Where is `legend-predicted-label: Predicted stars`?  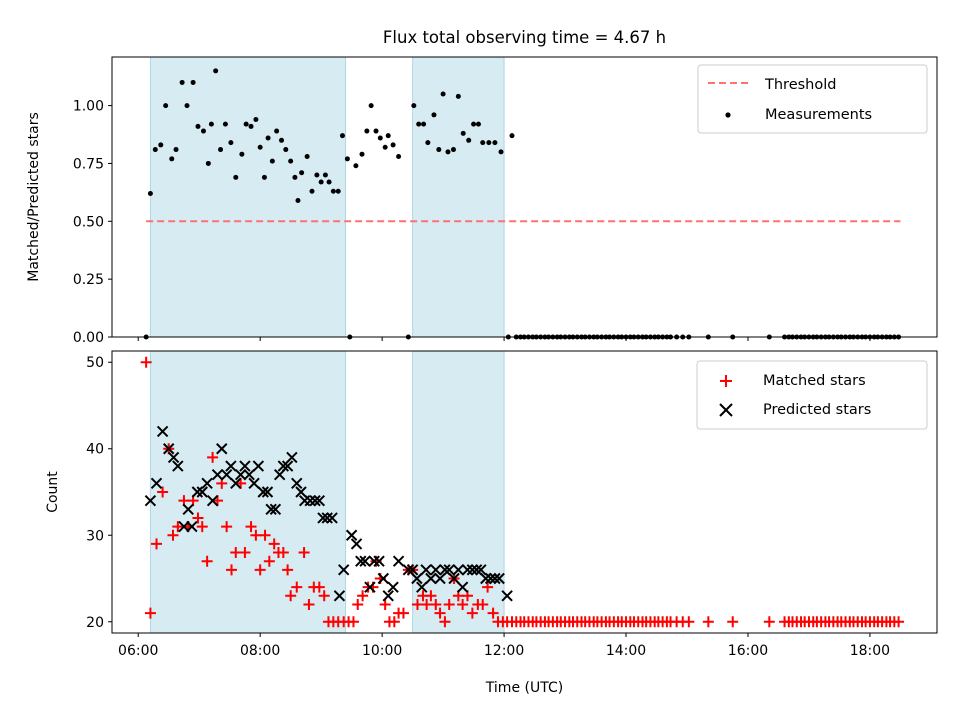 legend-predicted-label: Predicted stars is located at coordinates (817, 410).